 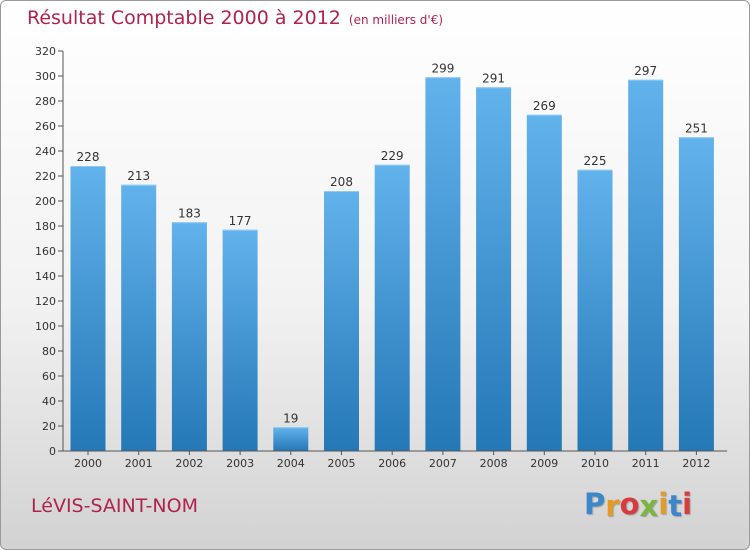 I want to click on y-tick-label-40: 40, so click(x=49, y=401).